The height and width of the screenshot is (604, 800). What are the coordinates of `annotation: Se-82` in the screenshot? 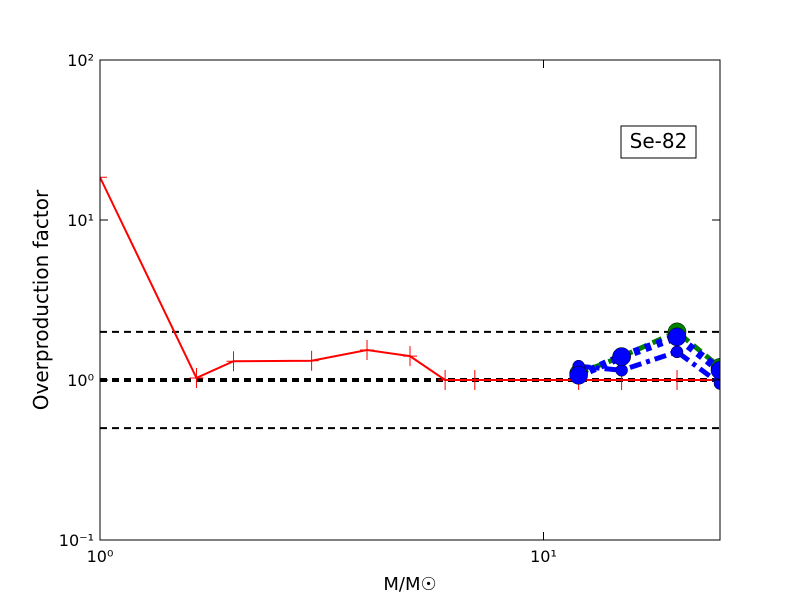 It's located at (659, 141).